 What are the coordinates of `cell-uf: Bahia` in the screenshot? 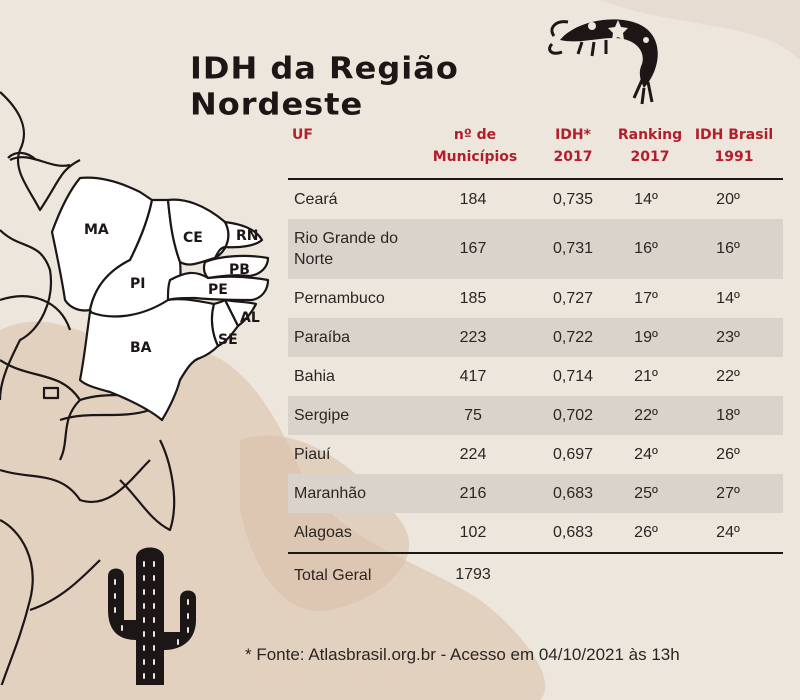 It's located at (314, 376).